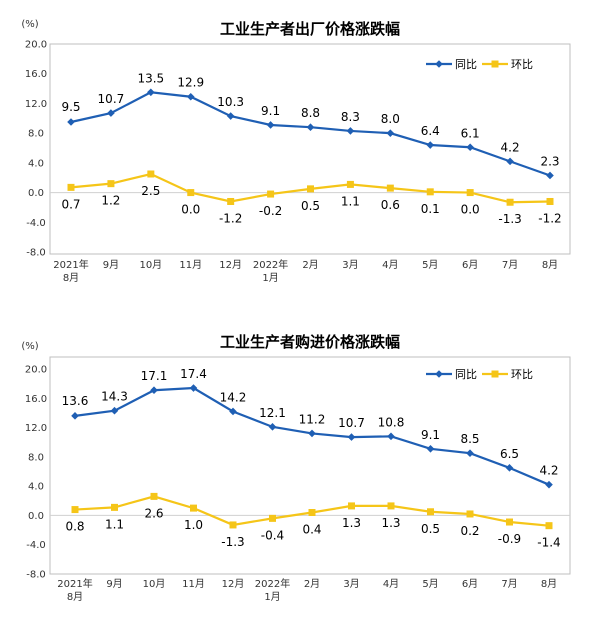 This screenshot has height=619, width=602. What do you see at coordinates (310, 342) in the screenshot?
I see `chart-title: 工业生产者购进价格涨跌幅` at bounding box center [310, 342].